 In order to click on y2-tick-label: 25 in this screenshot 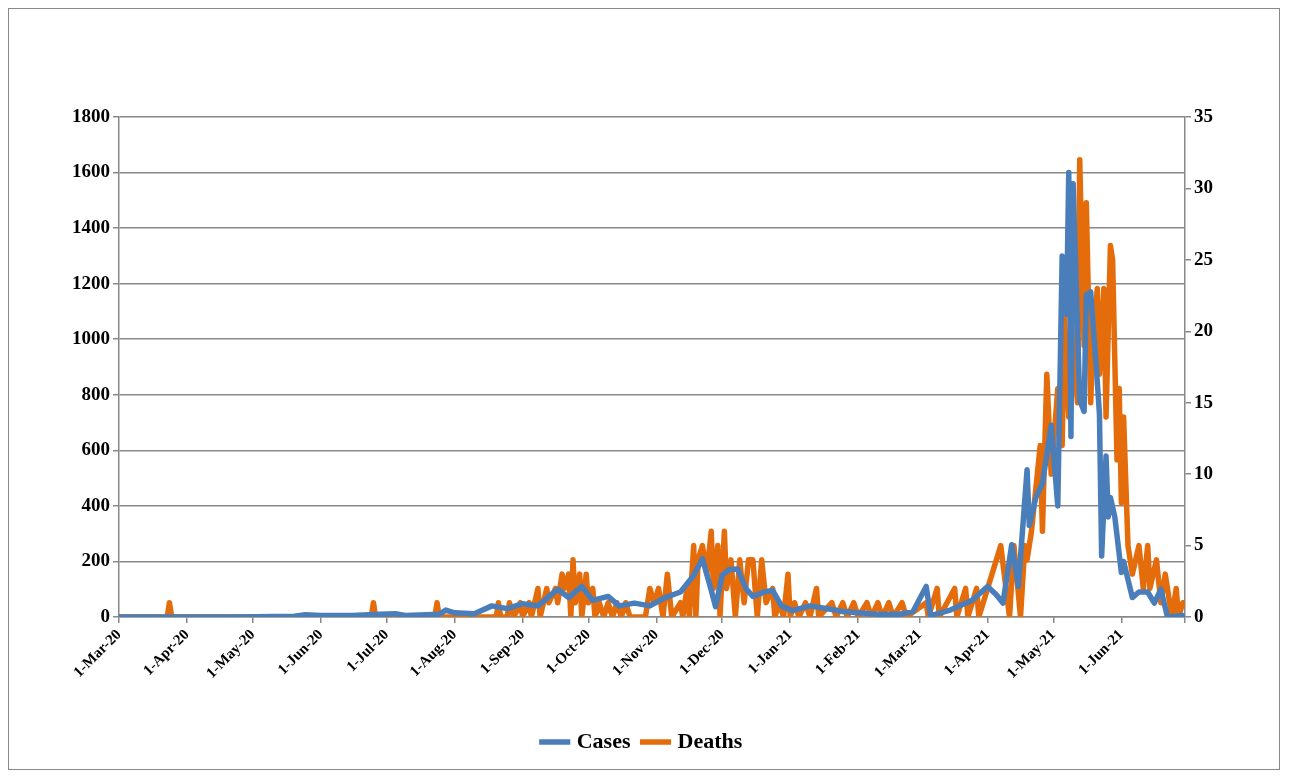, I will do `click(1203, 258)`.